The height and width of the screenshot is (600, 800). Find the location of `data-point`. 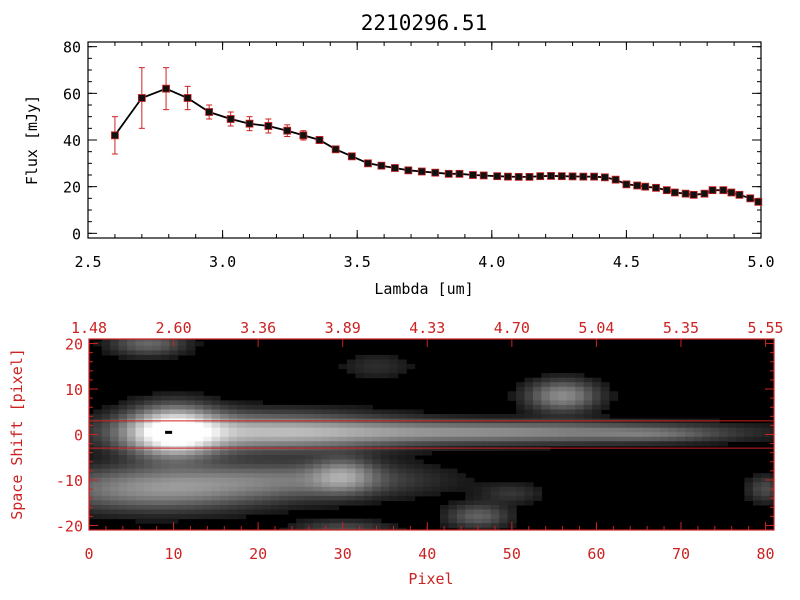

data-point is located at coordinates (685, 193).